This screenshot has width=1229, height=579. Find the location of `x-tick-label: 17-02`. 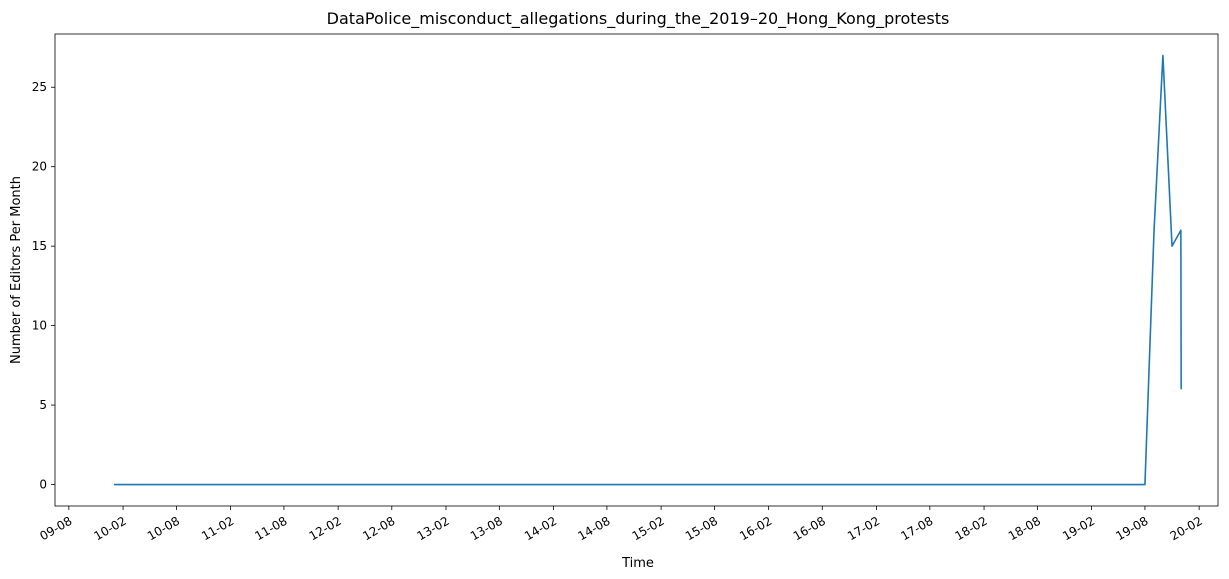

x-tick-label: 17-02 is located at coordinates (863, 529).